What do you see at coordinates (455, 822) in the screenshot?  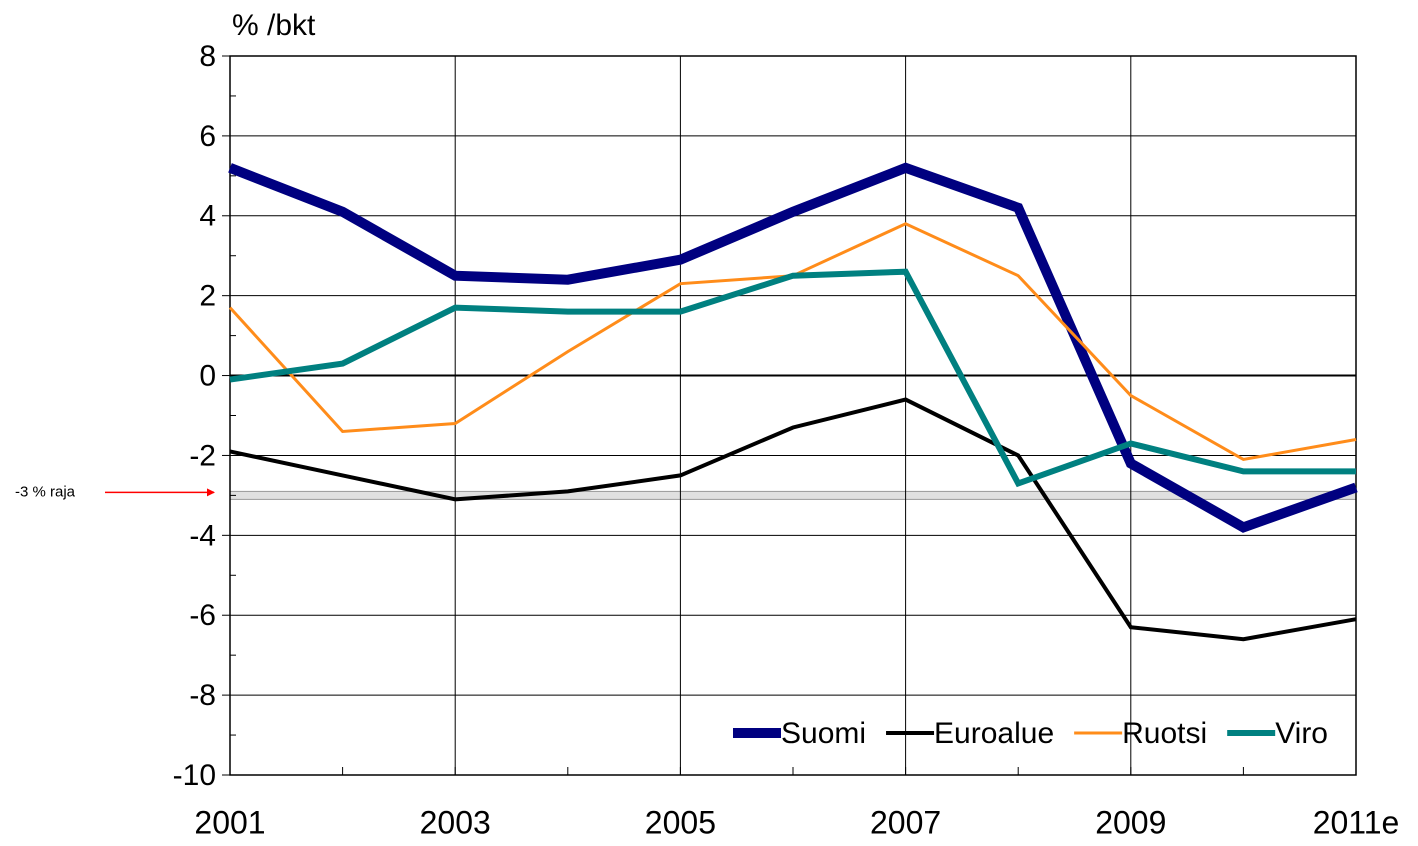 I see `x-tick-label: 2003` at bounding box center [455, 822].